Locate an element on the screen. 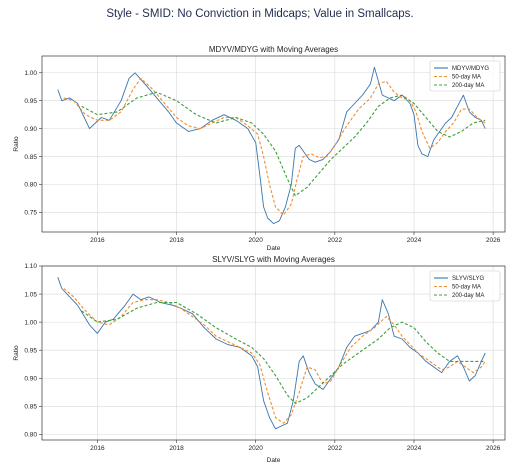  chart2-ytick-label: 0.85 is located at coordinates (30, 407).